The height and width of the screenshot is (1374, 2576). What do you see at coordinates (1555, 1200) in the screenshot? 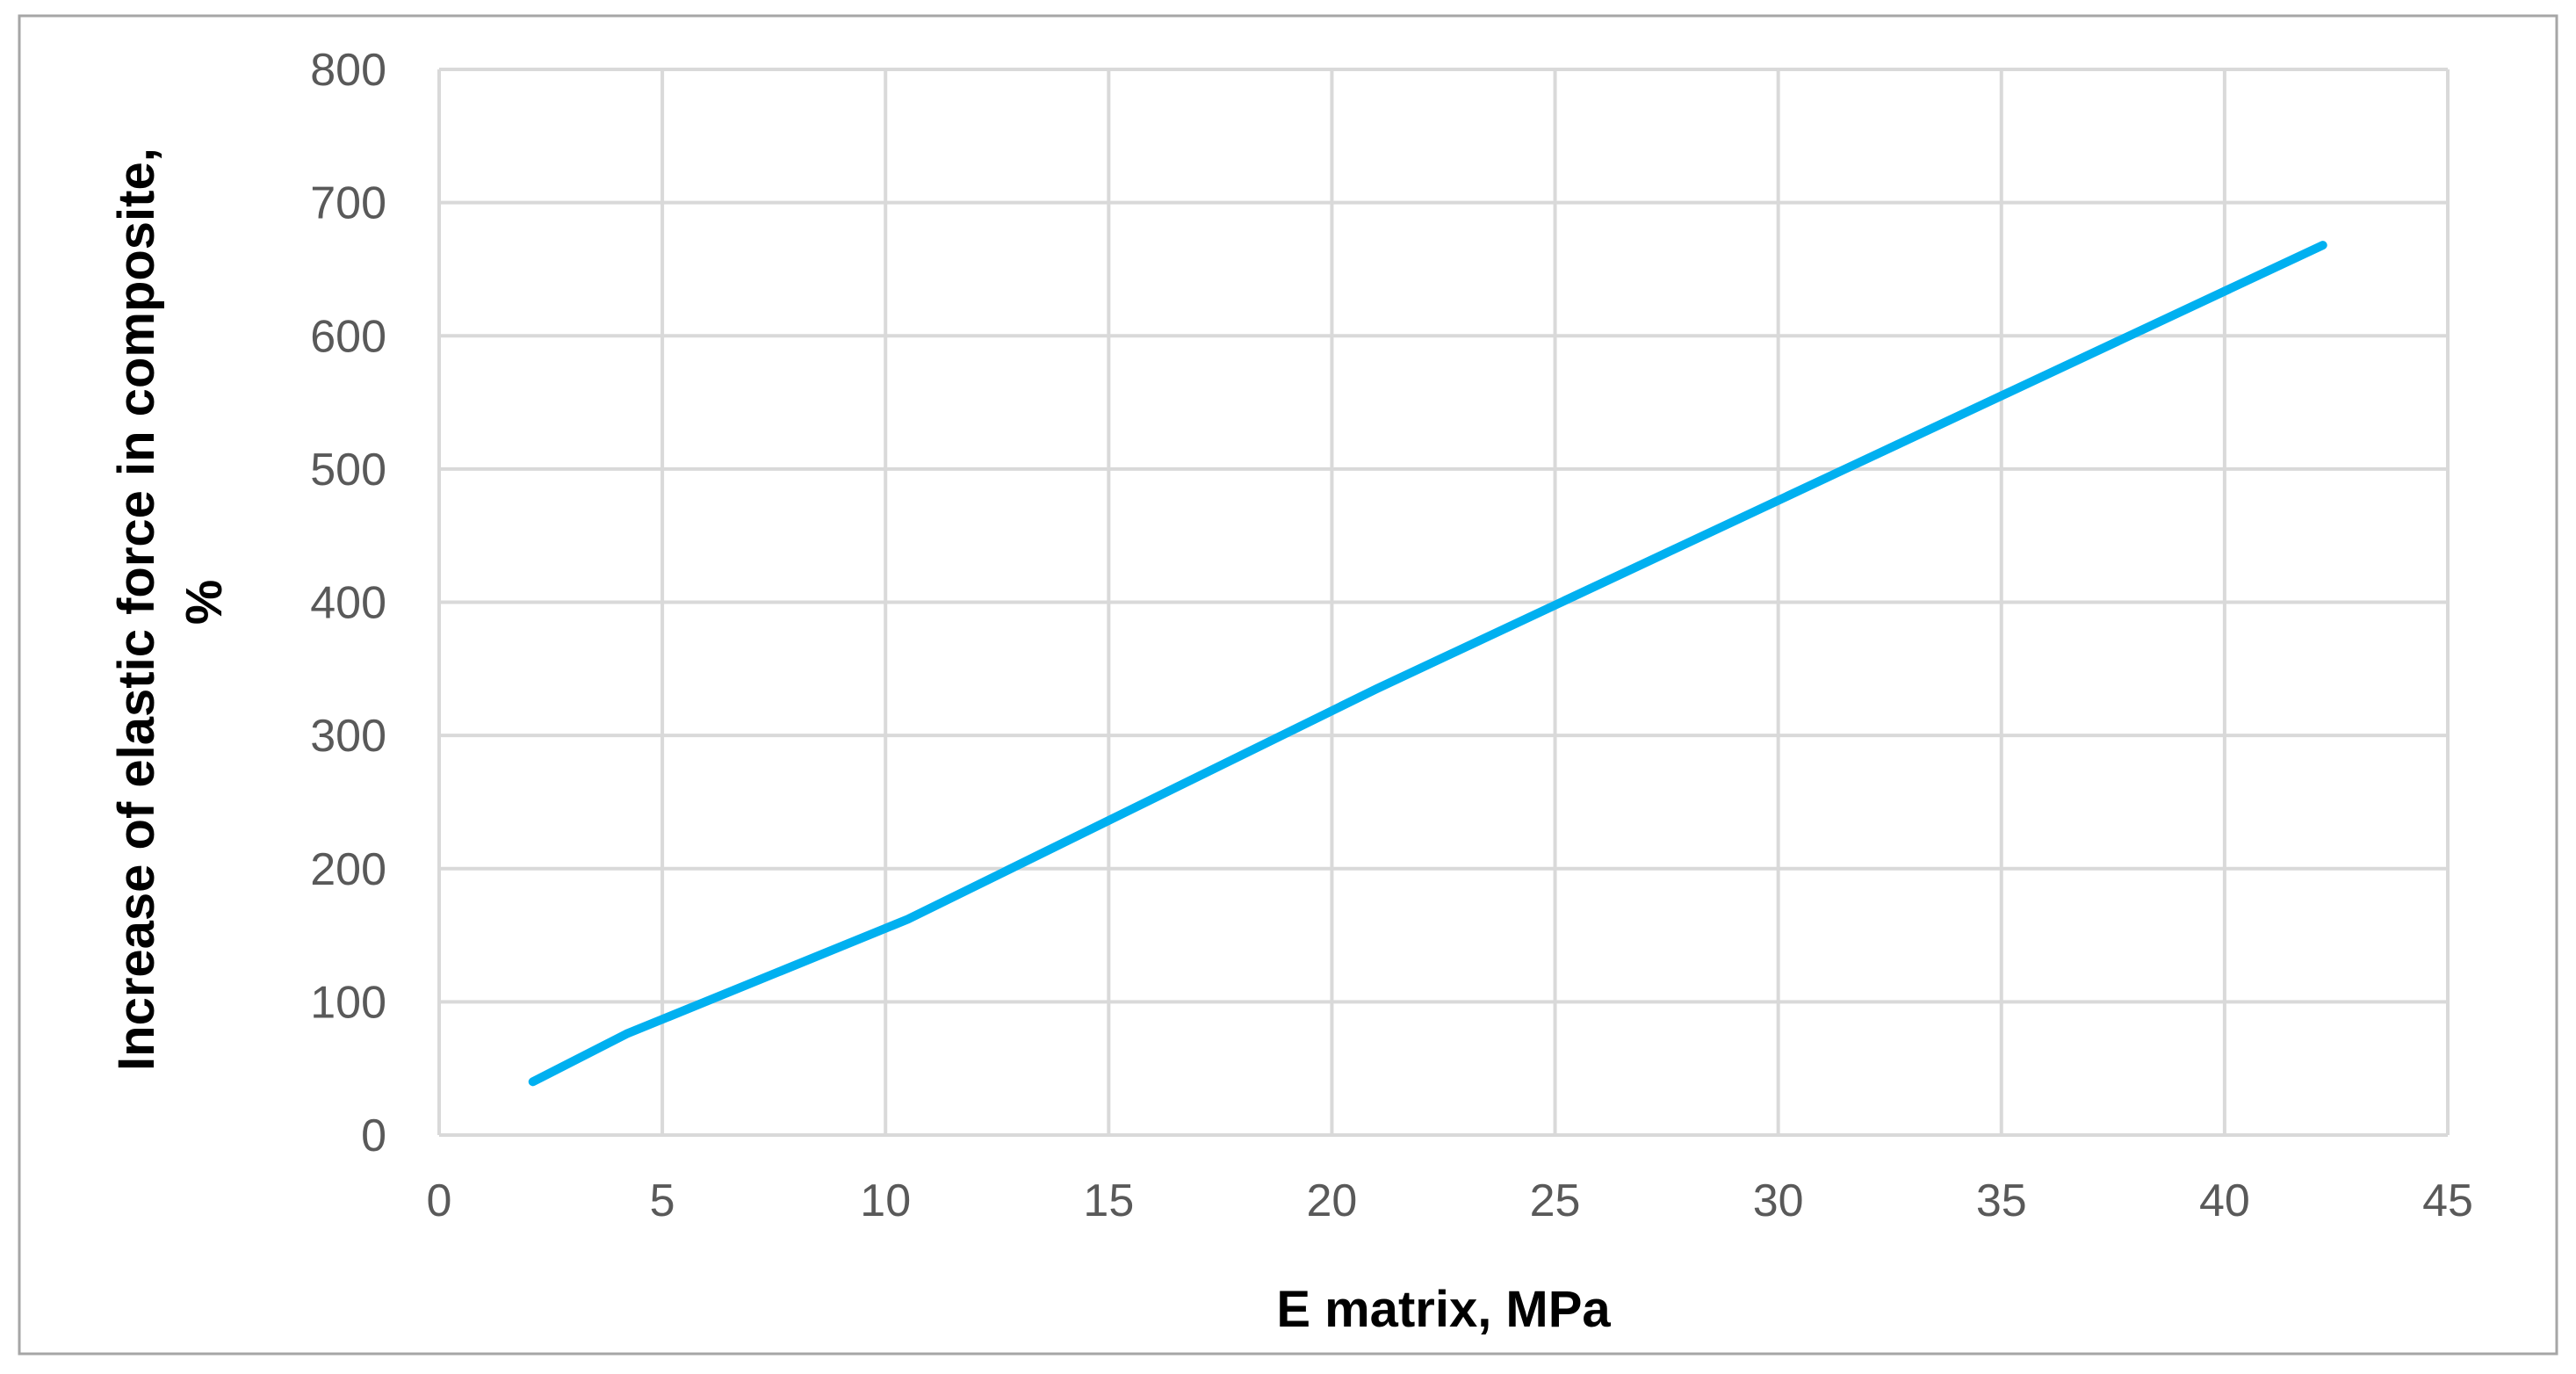
I see `x-tick-label: 25` at bounding box center [1555, 1200].